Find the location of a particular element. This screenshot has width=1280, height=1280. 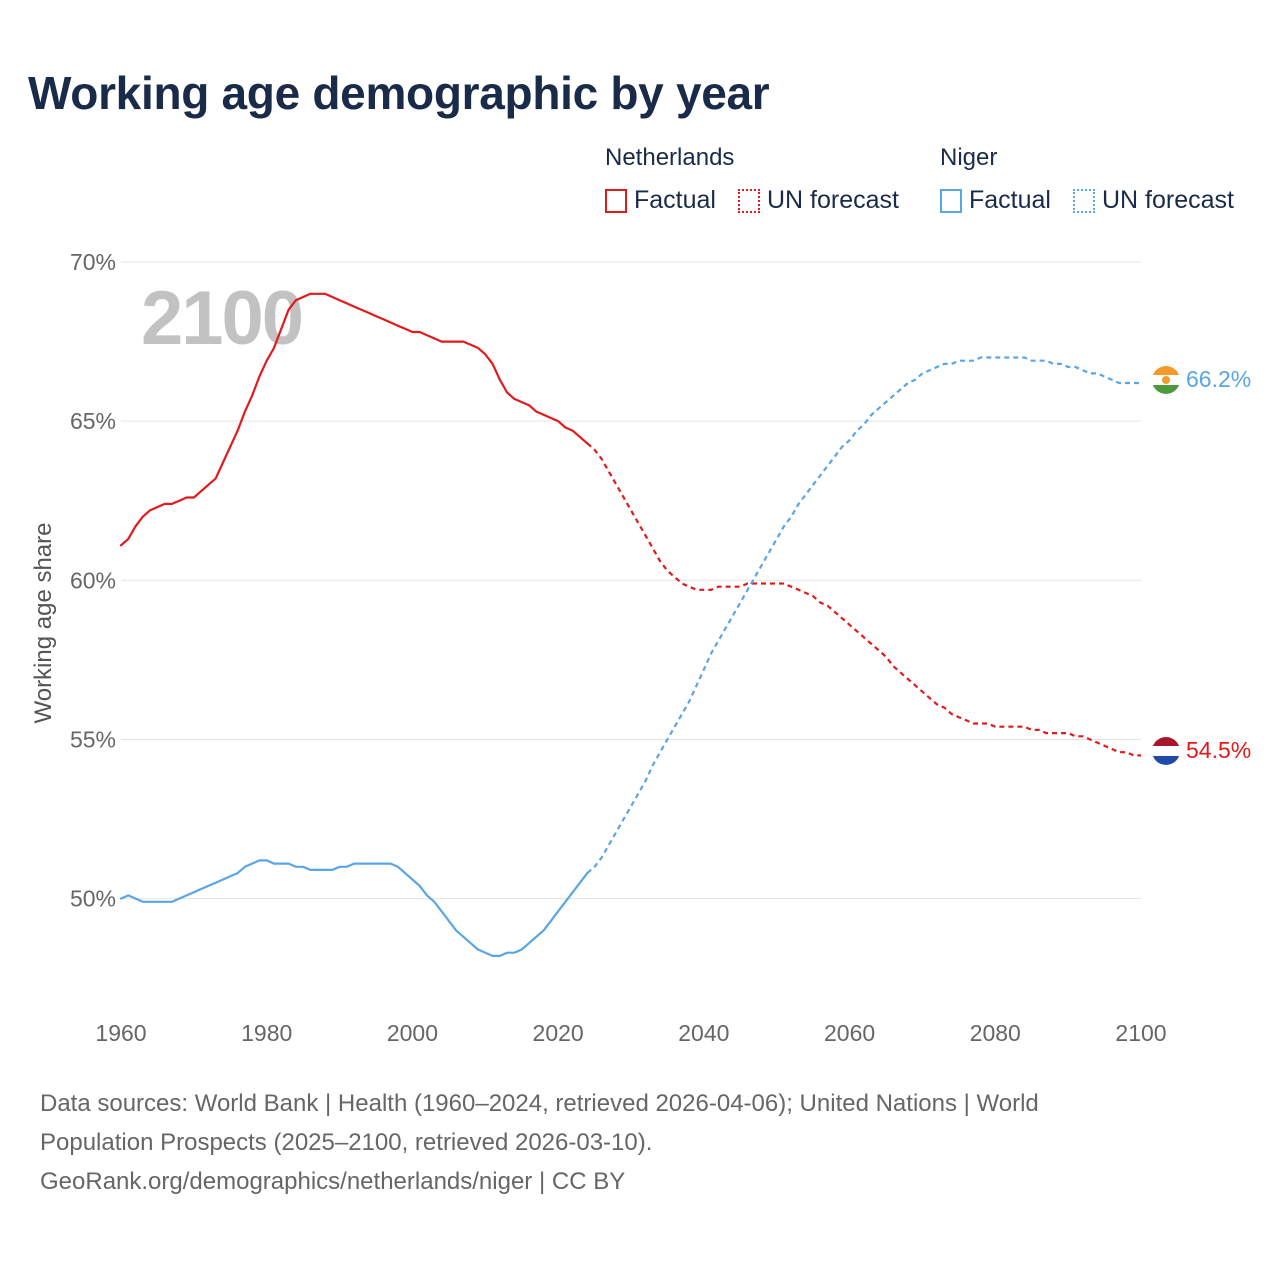

x-tick-label: 2060 is located at coordinates (849, 1033).